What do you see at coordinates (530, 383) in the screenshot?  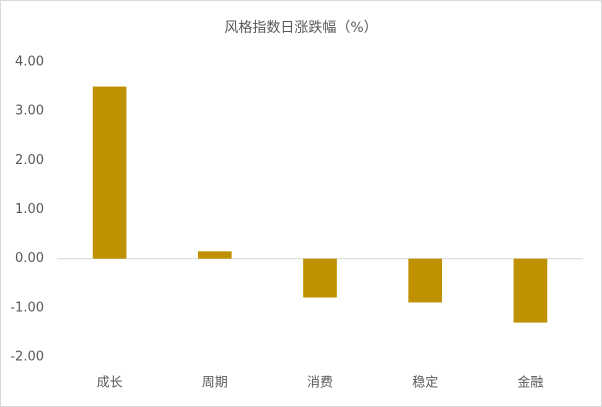 I see `x-tick-label: 金融` at bounding box center [530, 383].